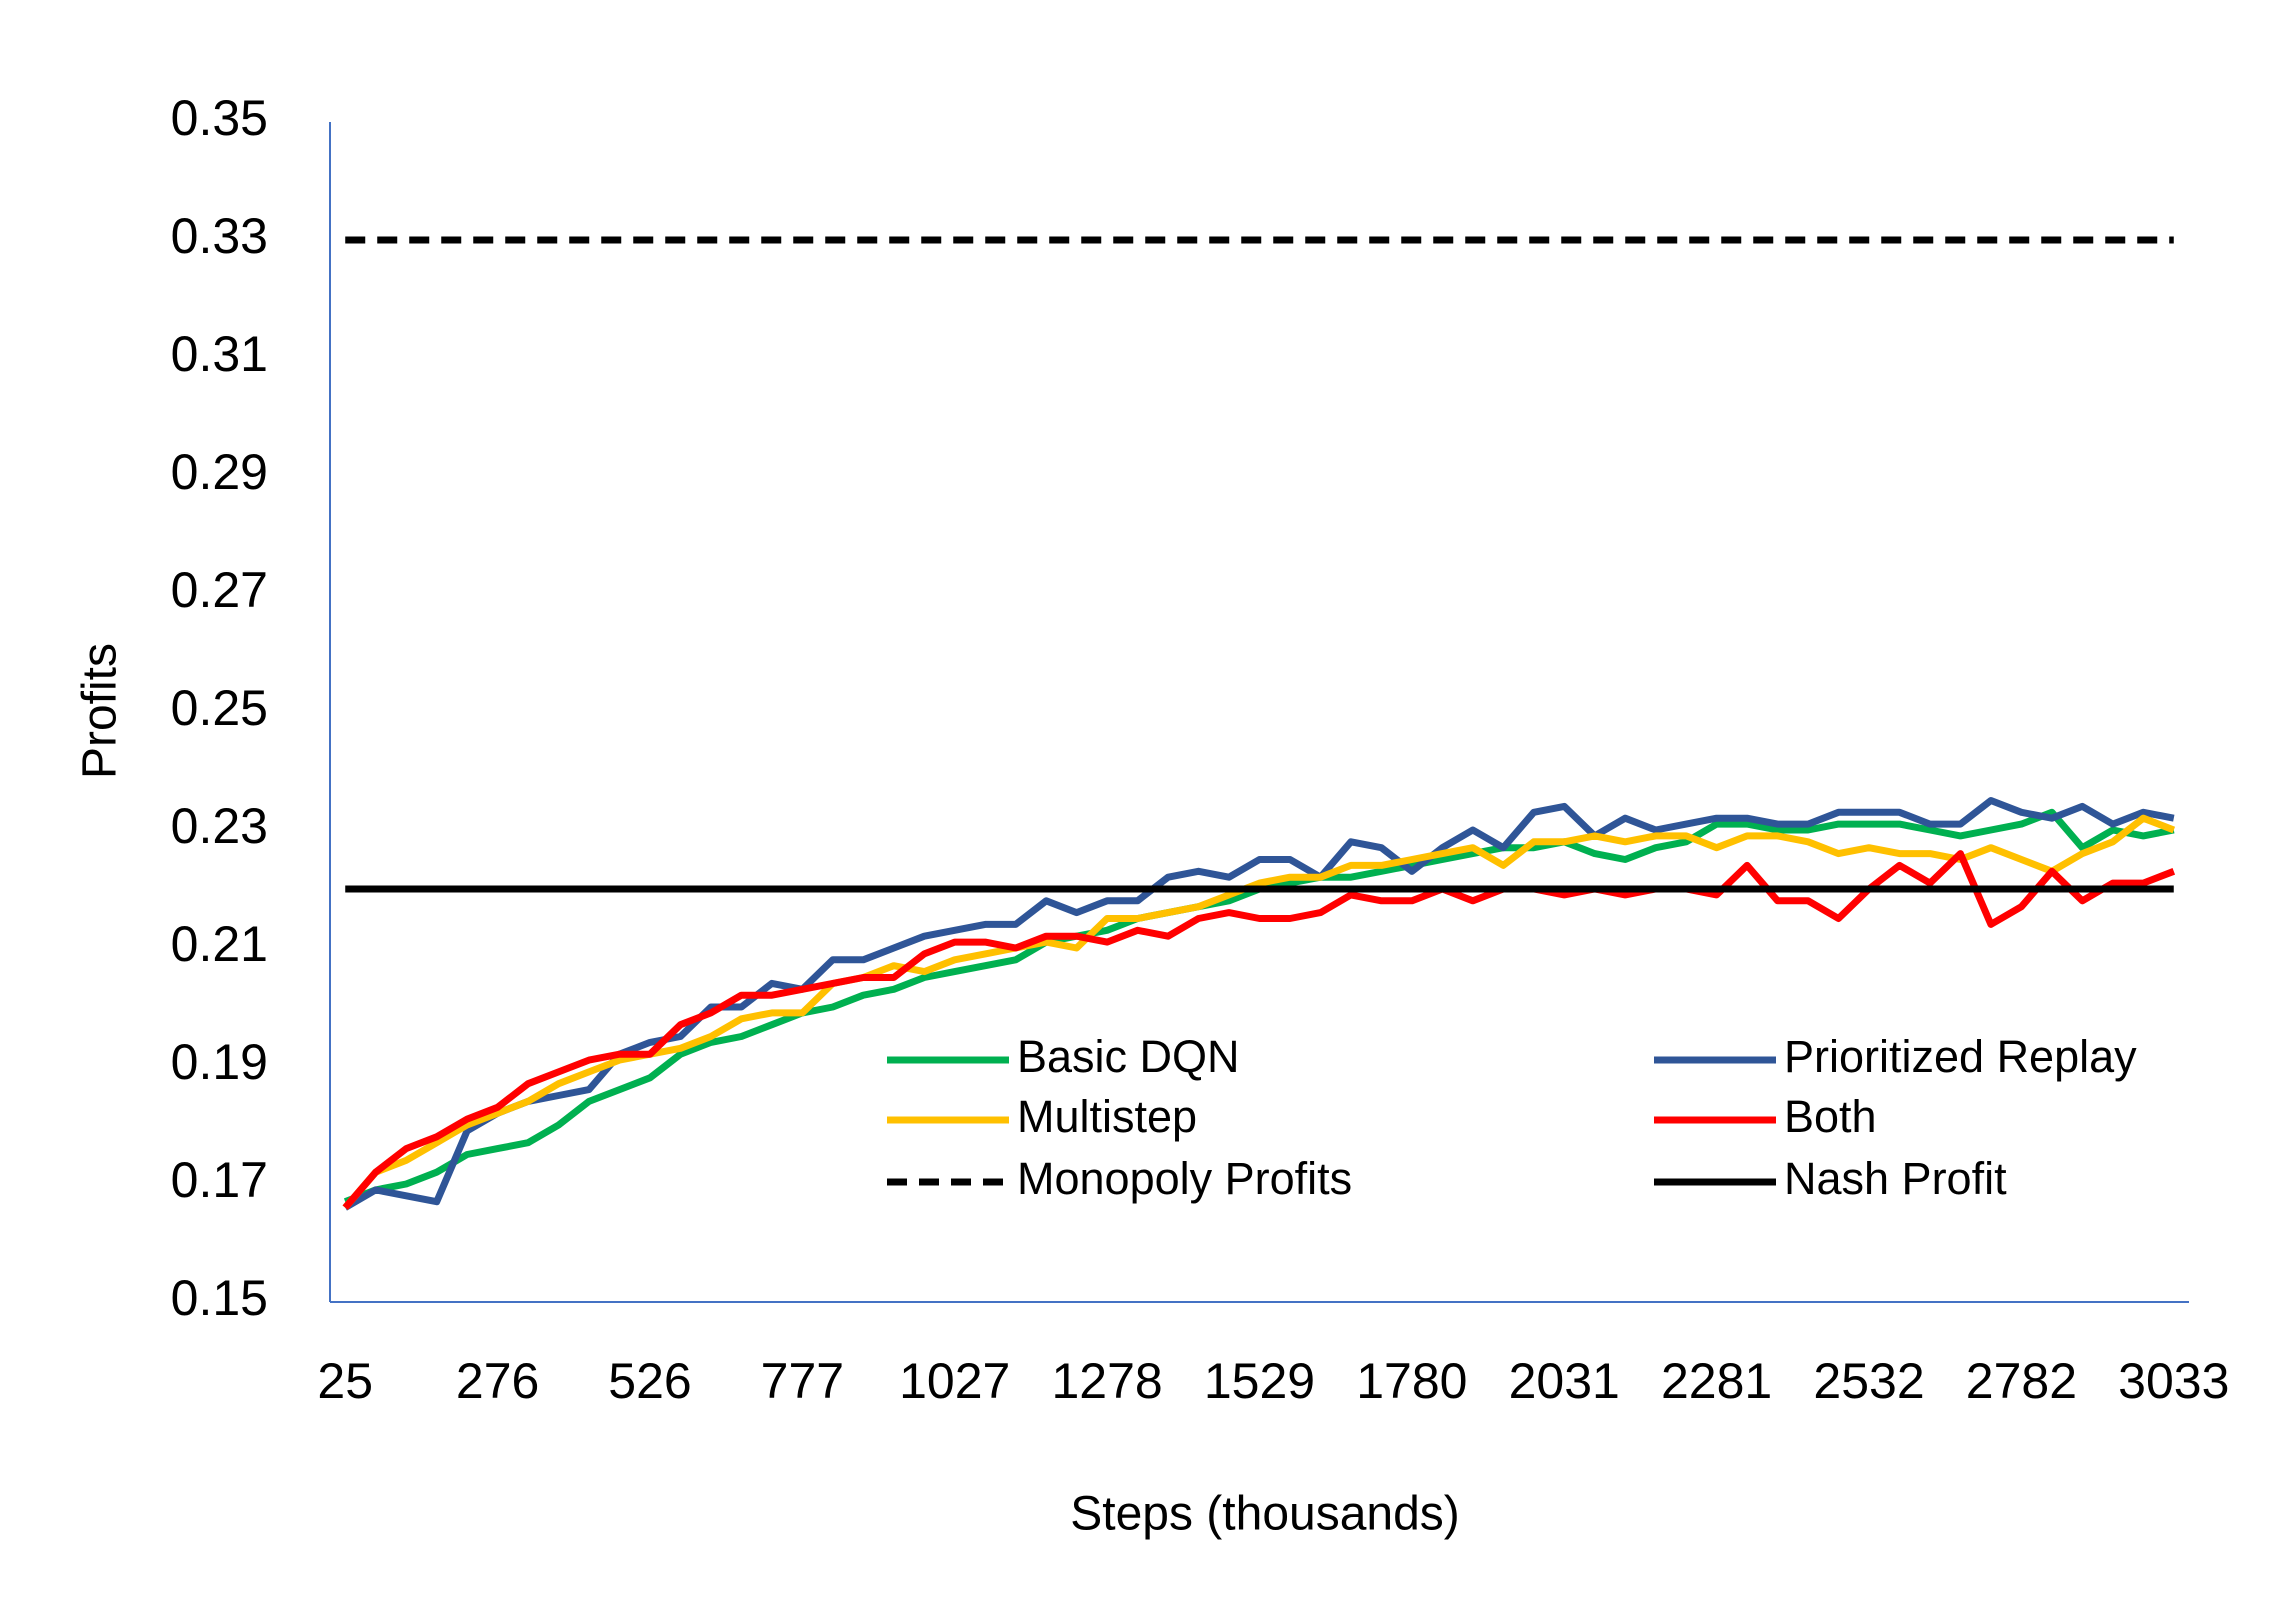  What do you see at coordinates (1564, 1381) in the screenshot?
I see `x-tick-label: 2031` at bounding box center [1564, 1381].